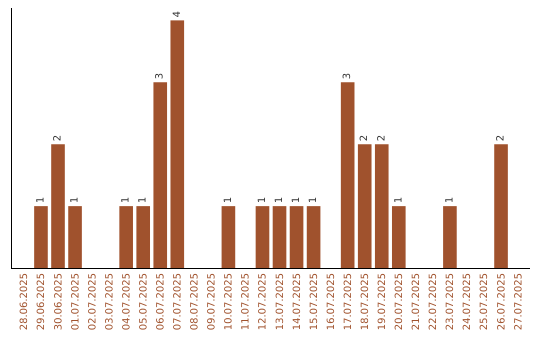 This screenshot has height=340, width=540. What do you see at coordinates (160, 301) in the screenshot?
I see `x-tick-label: 06.07.2025` at bounding box center [160, 301].